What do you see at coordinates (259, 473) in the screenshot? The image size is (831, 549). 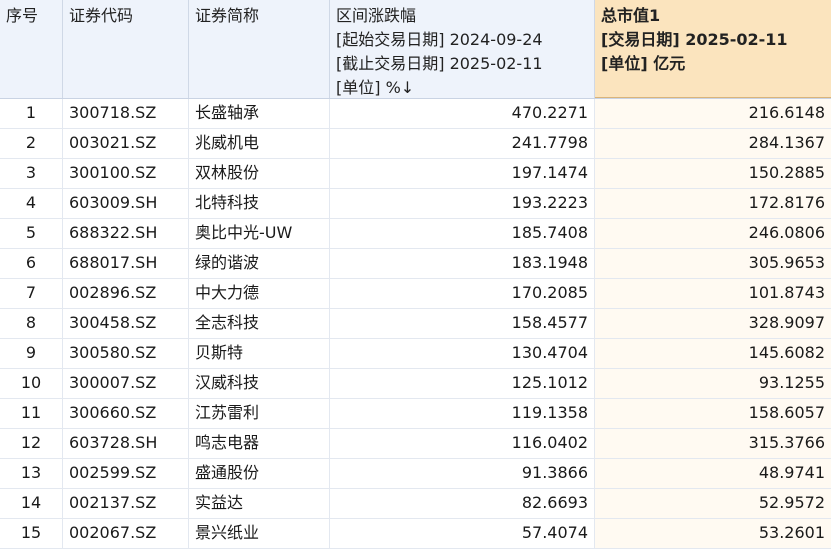 I see `cell-name: 盛通股份` at bounding box center [259, 473].